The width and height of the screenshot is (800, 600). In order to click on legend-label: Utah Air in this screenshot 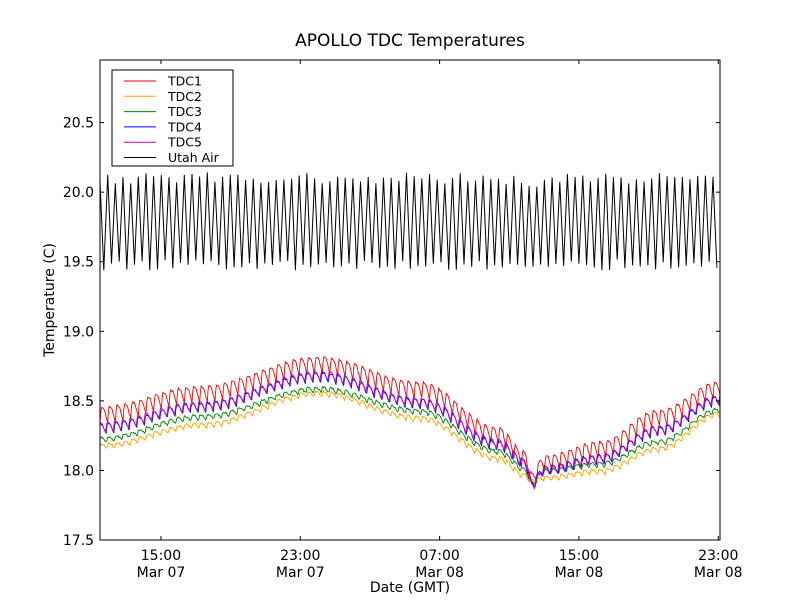, I will do `click(194, 157)`.